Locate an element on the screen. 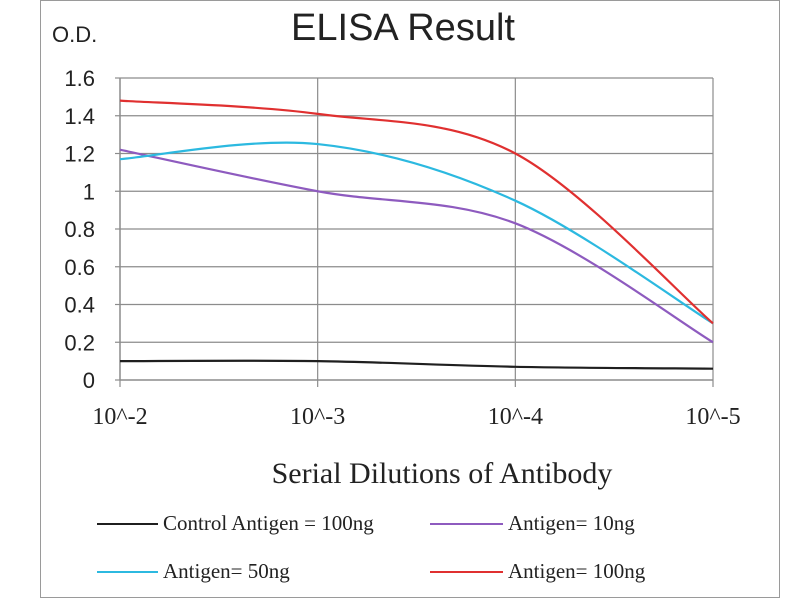 The height and width of the screenshot is (600, 800). series-line is located at coordinates (416, 364).